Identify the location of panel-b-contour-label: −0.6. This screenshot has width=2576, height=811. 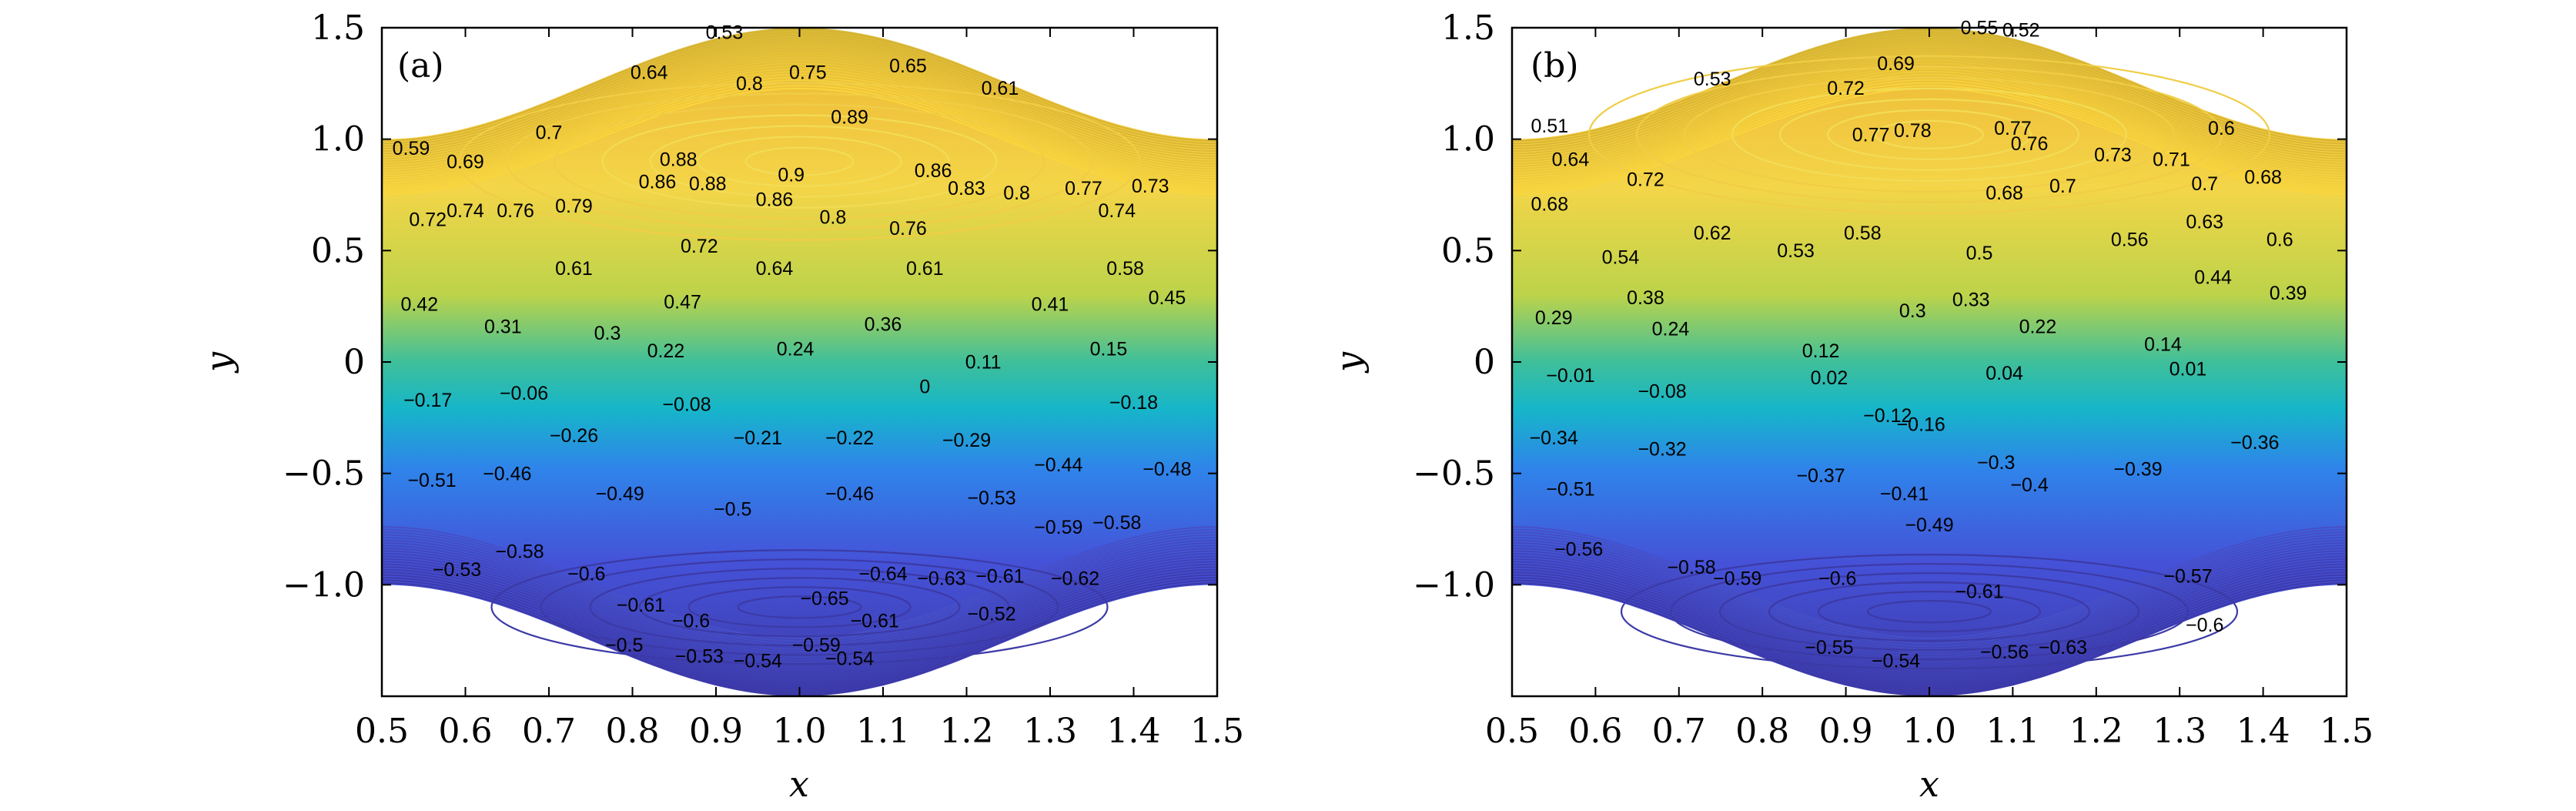
(1837, 578).